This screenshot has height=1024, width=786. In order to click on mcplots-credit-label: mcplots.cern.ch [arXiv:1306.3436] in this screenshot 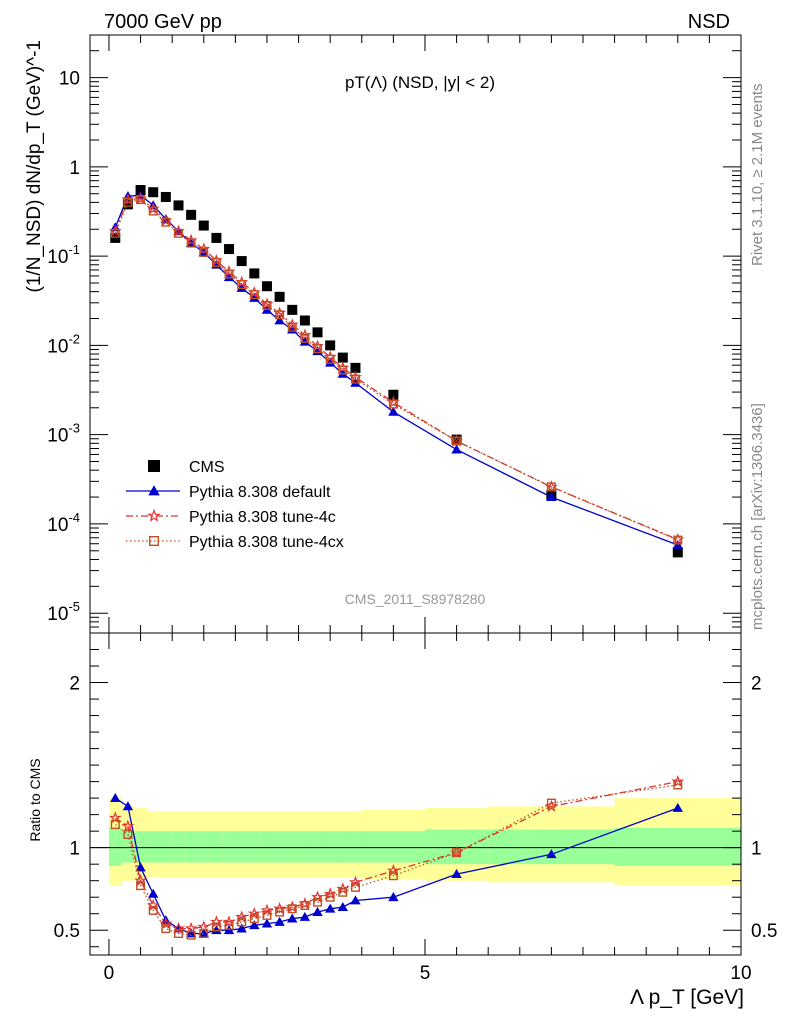, I will do `click(757, 516)`.